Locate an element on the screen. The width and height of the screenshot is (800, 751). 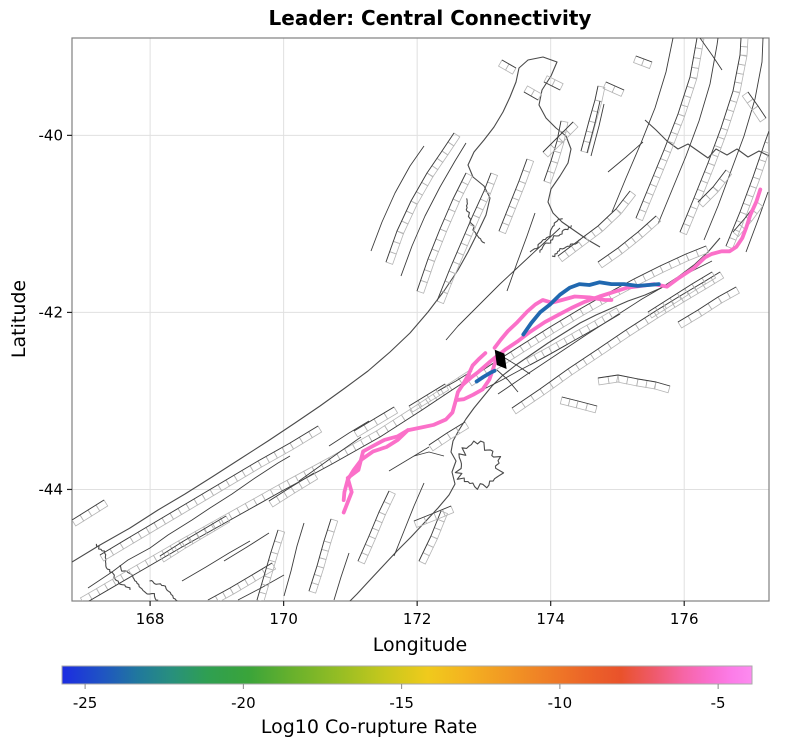
y-tick-label: -40 is located at coordinates (51, 135).